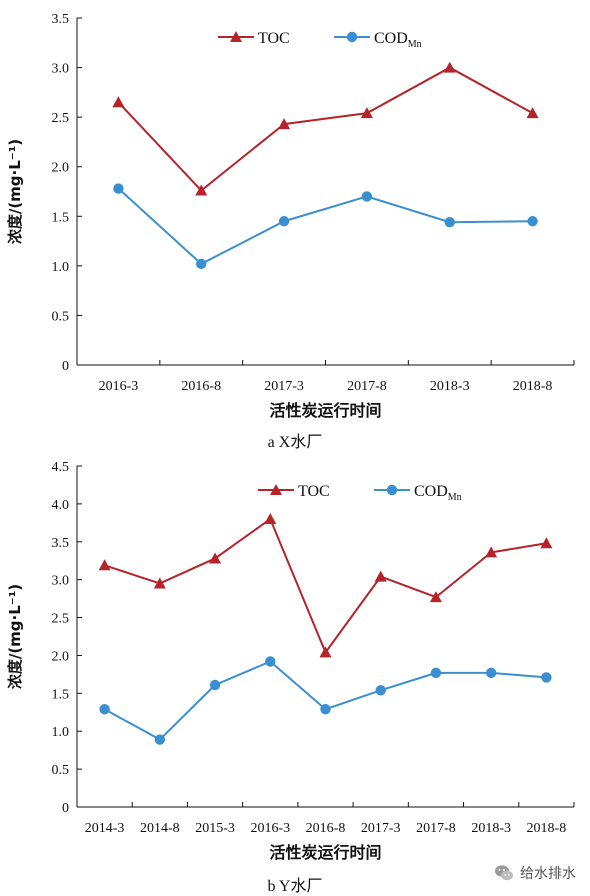 The height and width of the screenshot is (896, 590). I want to click on x-tick-label: 2014-8, so click(160, 828).